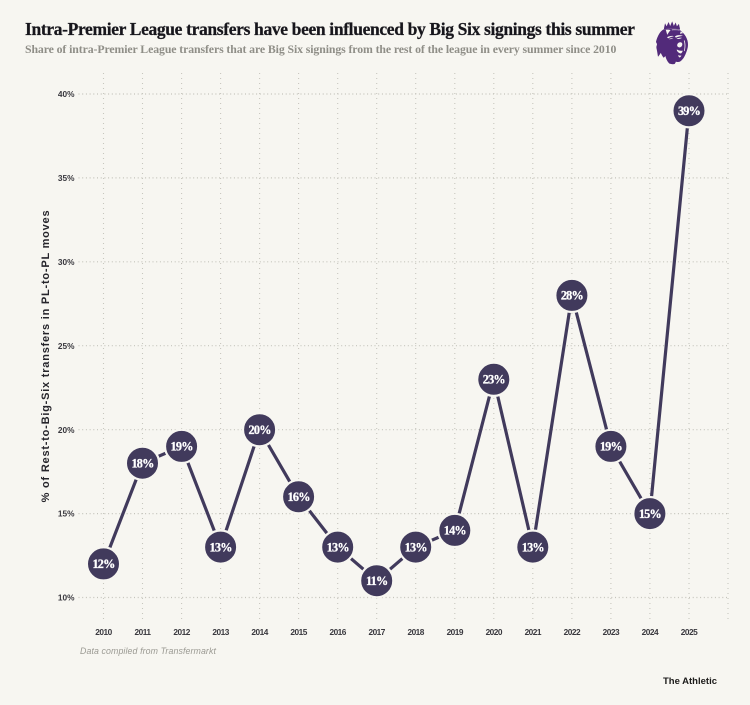 This screenshot has width=750, height=705. What do you see at coordinates (455, 632) in the screenshot?
I see `svg-text: 2019` at bounding box center [455, 632].